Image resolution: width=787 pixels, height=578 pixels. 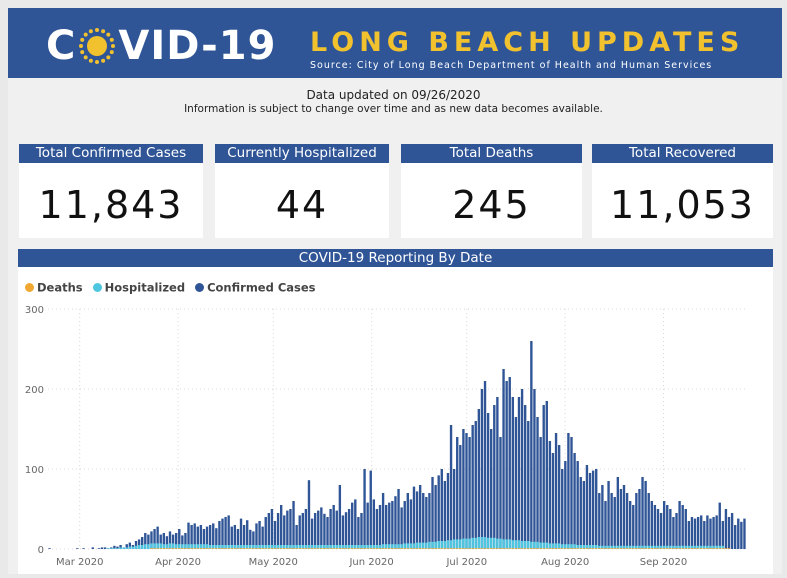 I want to click on legend-deaths: Deaths, so click(x=54, y=287).